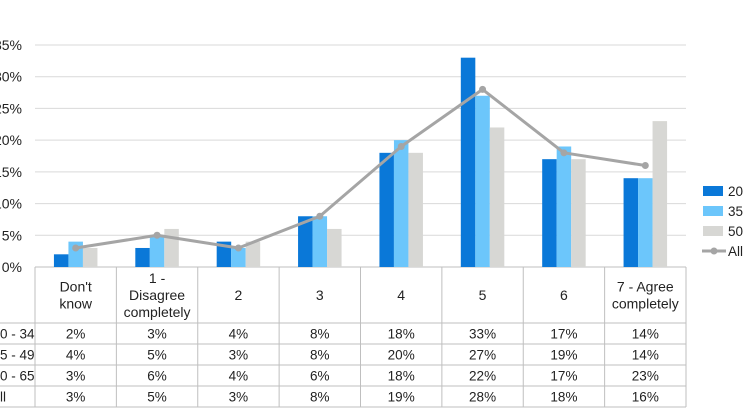  I want to click on table-row-label: 0 - 34, so click(17, 334).